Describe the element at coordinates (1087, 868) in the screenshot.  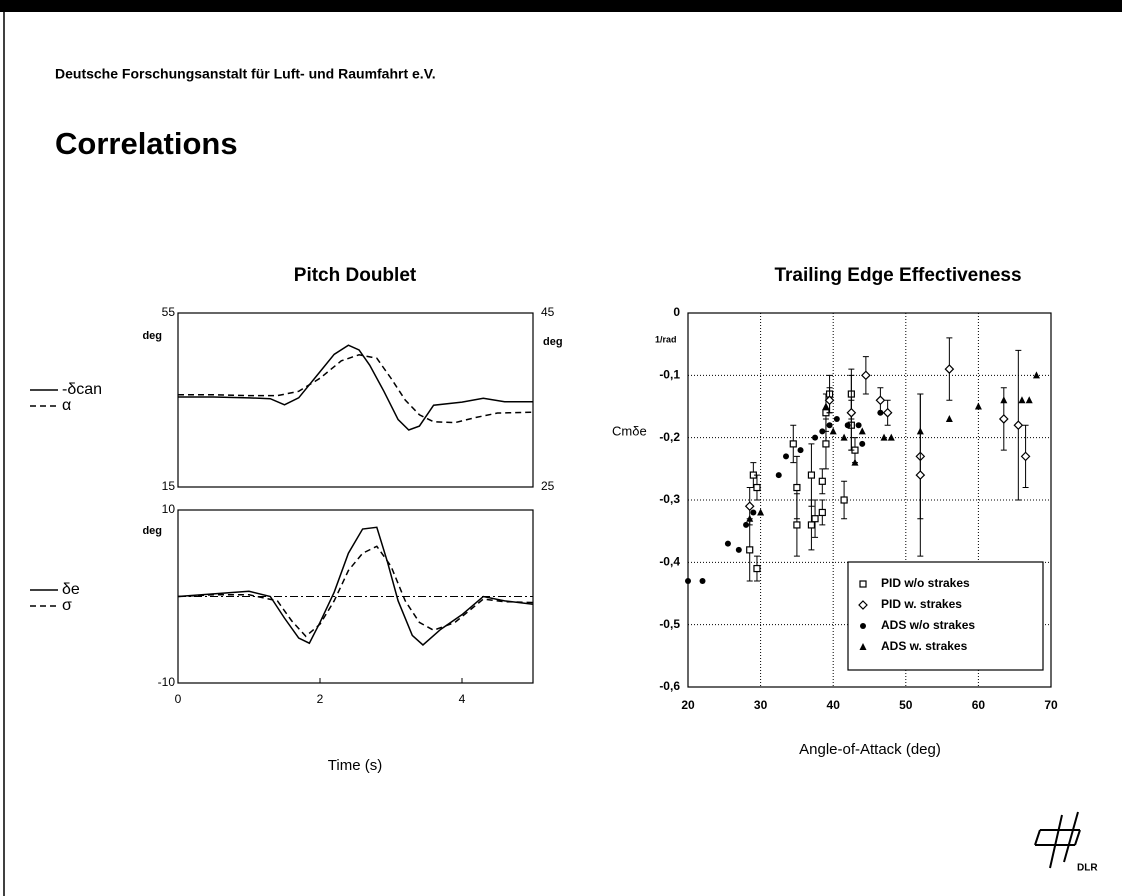
I see `logo-text: DLR` at that location.